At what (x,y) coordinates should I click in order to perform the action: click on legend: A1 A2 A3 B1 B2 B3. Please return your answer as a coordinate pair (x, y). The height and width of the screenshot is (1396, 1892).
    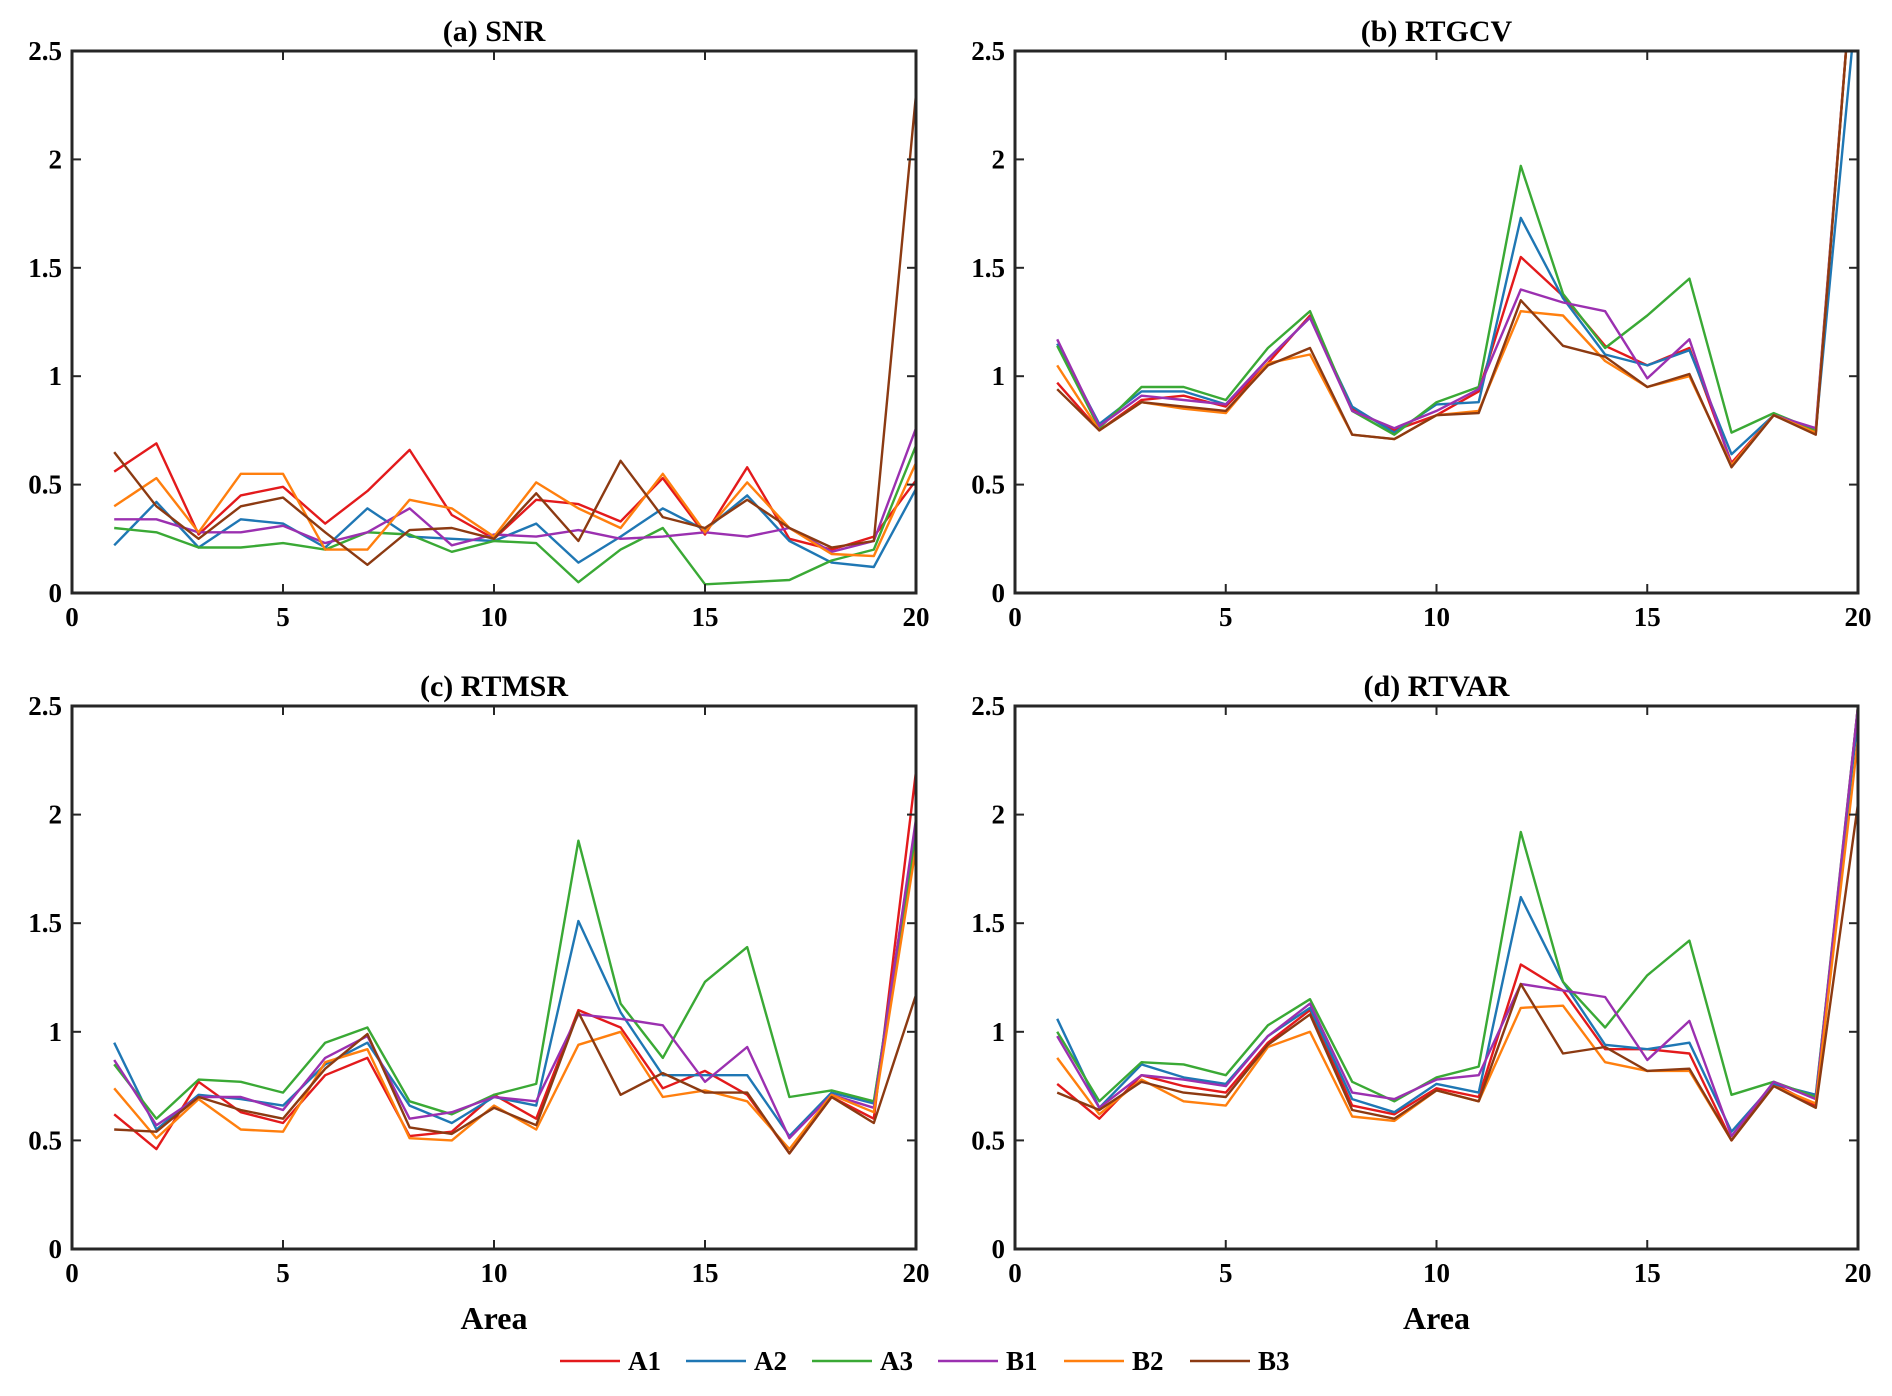
    Looking at the image, I should click on (925, 1361).